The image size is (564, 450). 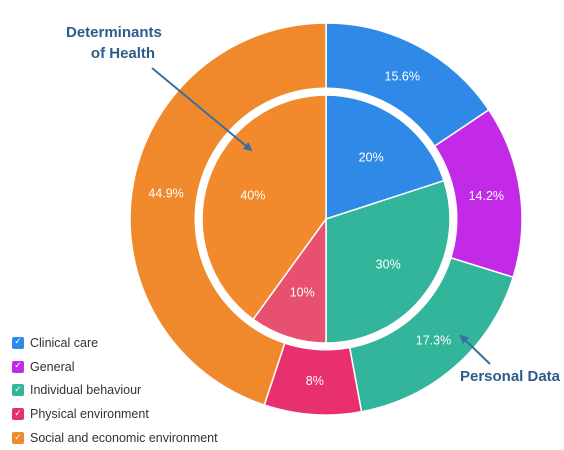 I want to click on legend-item-individual-behaviour: ✓ Individual behaviour, so click(x=115, y=391).